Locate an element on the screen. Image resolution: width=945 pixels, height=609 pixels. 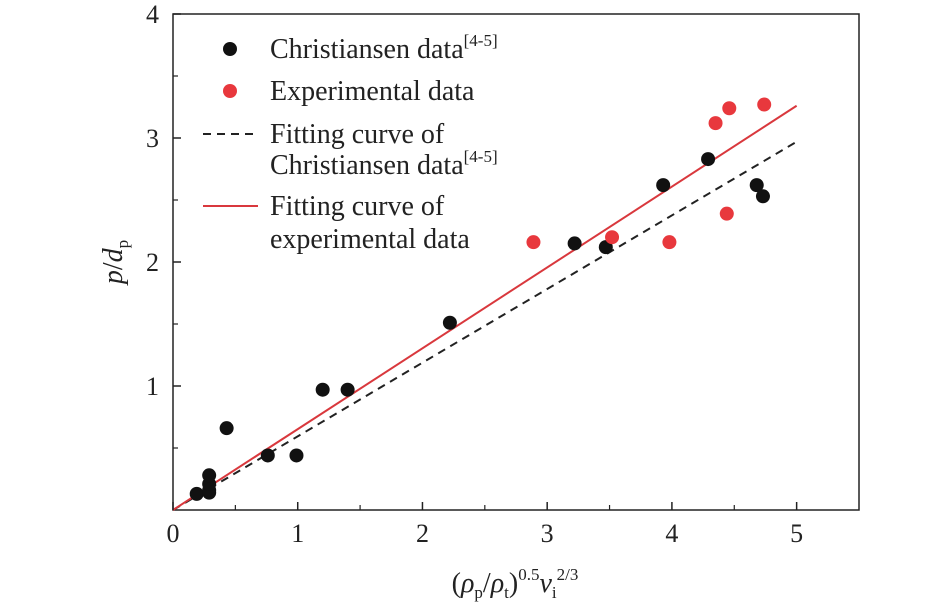
x-tick-label-1: 1 is located at coordinates (297, 533).